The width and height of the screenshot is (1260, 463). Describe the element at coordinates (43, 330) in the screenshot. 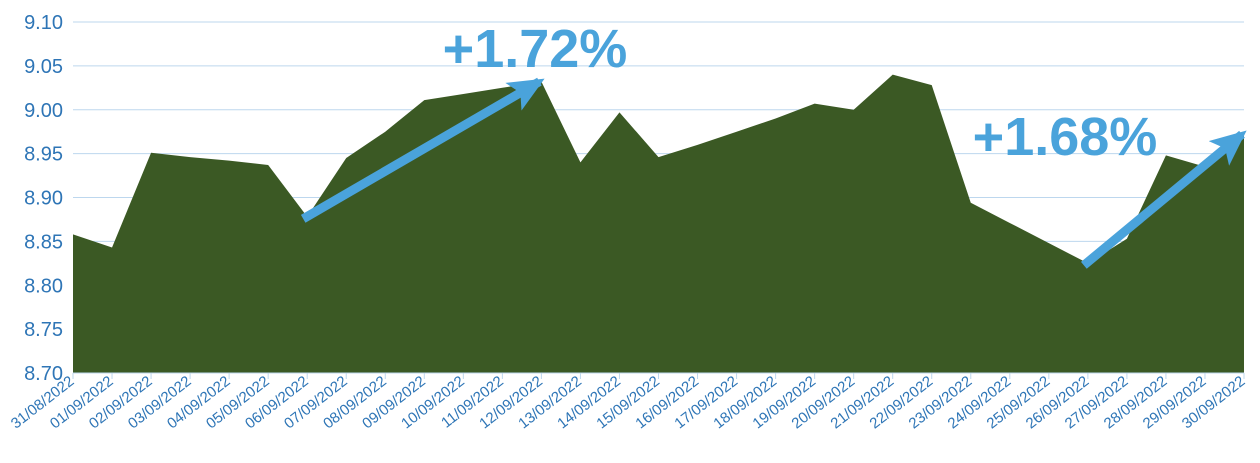

I see `y-tick-label: 8.75` at that location.